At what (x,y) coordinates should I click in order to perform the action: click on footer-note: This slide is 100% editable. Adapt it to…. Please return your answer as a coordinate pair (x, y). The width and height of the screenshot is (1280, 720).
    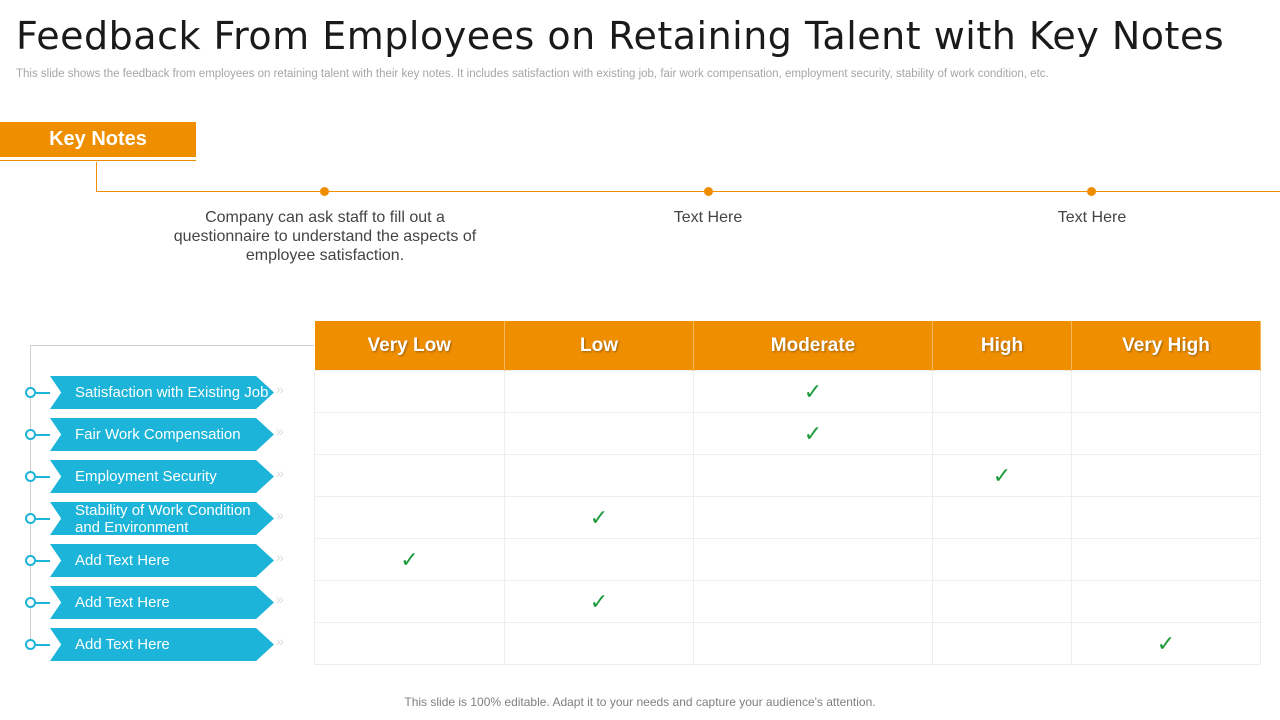
    Looking at the image, I should click on (640, 702).